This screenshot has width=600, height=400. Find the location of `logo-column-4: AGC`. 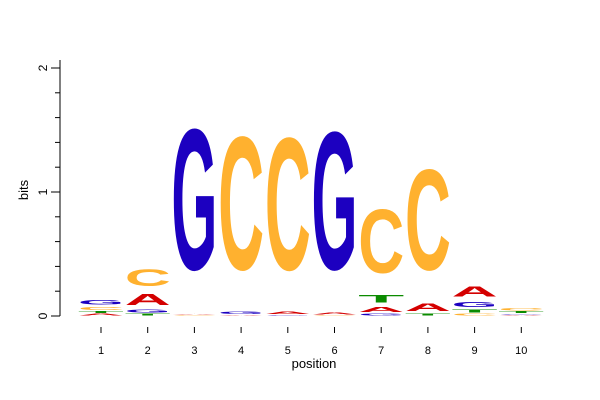

logo-column-4: AGC is located at coordinates (241, 206).